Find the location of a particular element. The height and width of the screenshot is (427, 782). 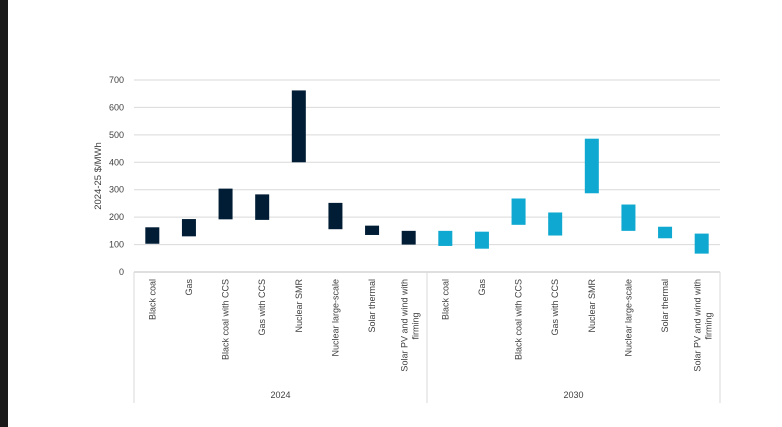

y-tick-label: 100 is located at coordinates (116, 245).